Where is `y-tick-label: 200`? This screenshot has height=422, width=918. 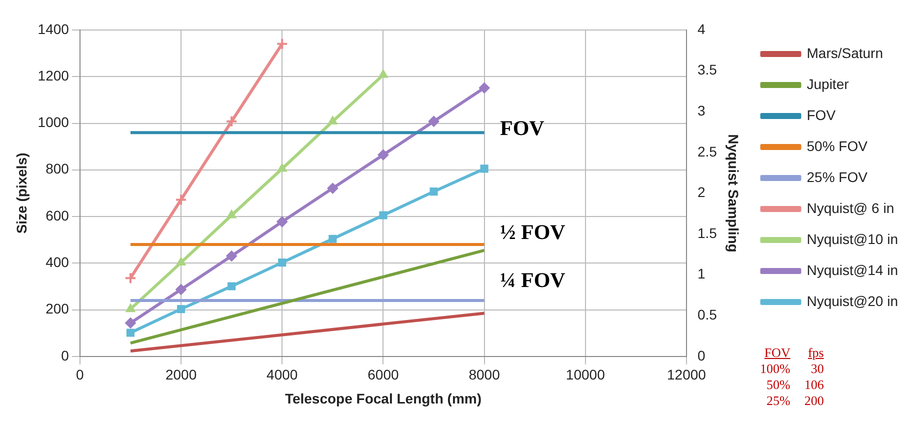
y-tick-label: 200 is located at coordinates (58, 308).